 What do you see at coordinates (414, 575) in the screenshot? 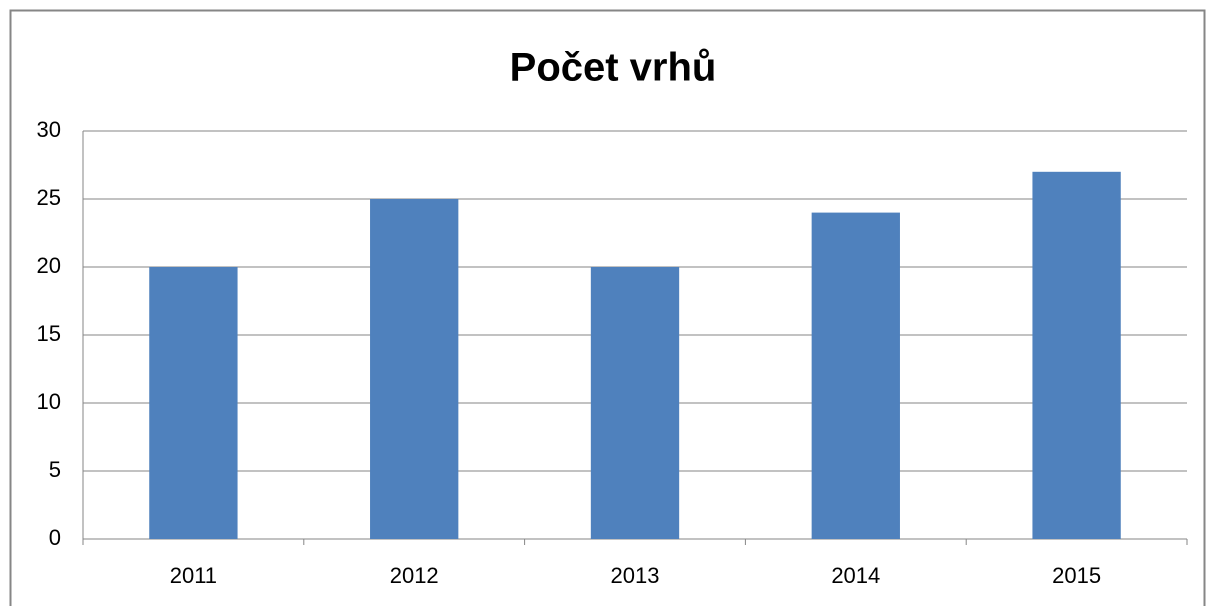
I see `x-tick-label: 2012` at bounding box center [414, 575].